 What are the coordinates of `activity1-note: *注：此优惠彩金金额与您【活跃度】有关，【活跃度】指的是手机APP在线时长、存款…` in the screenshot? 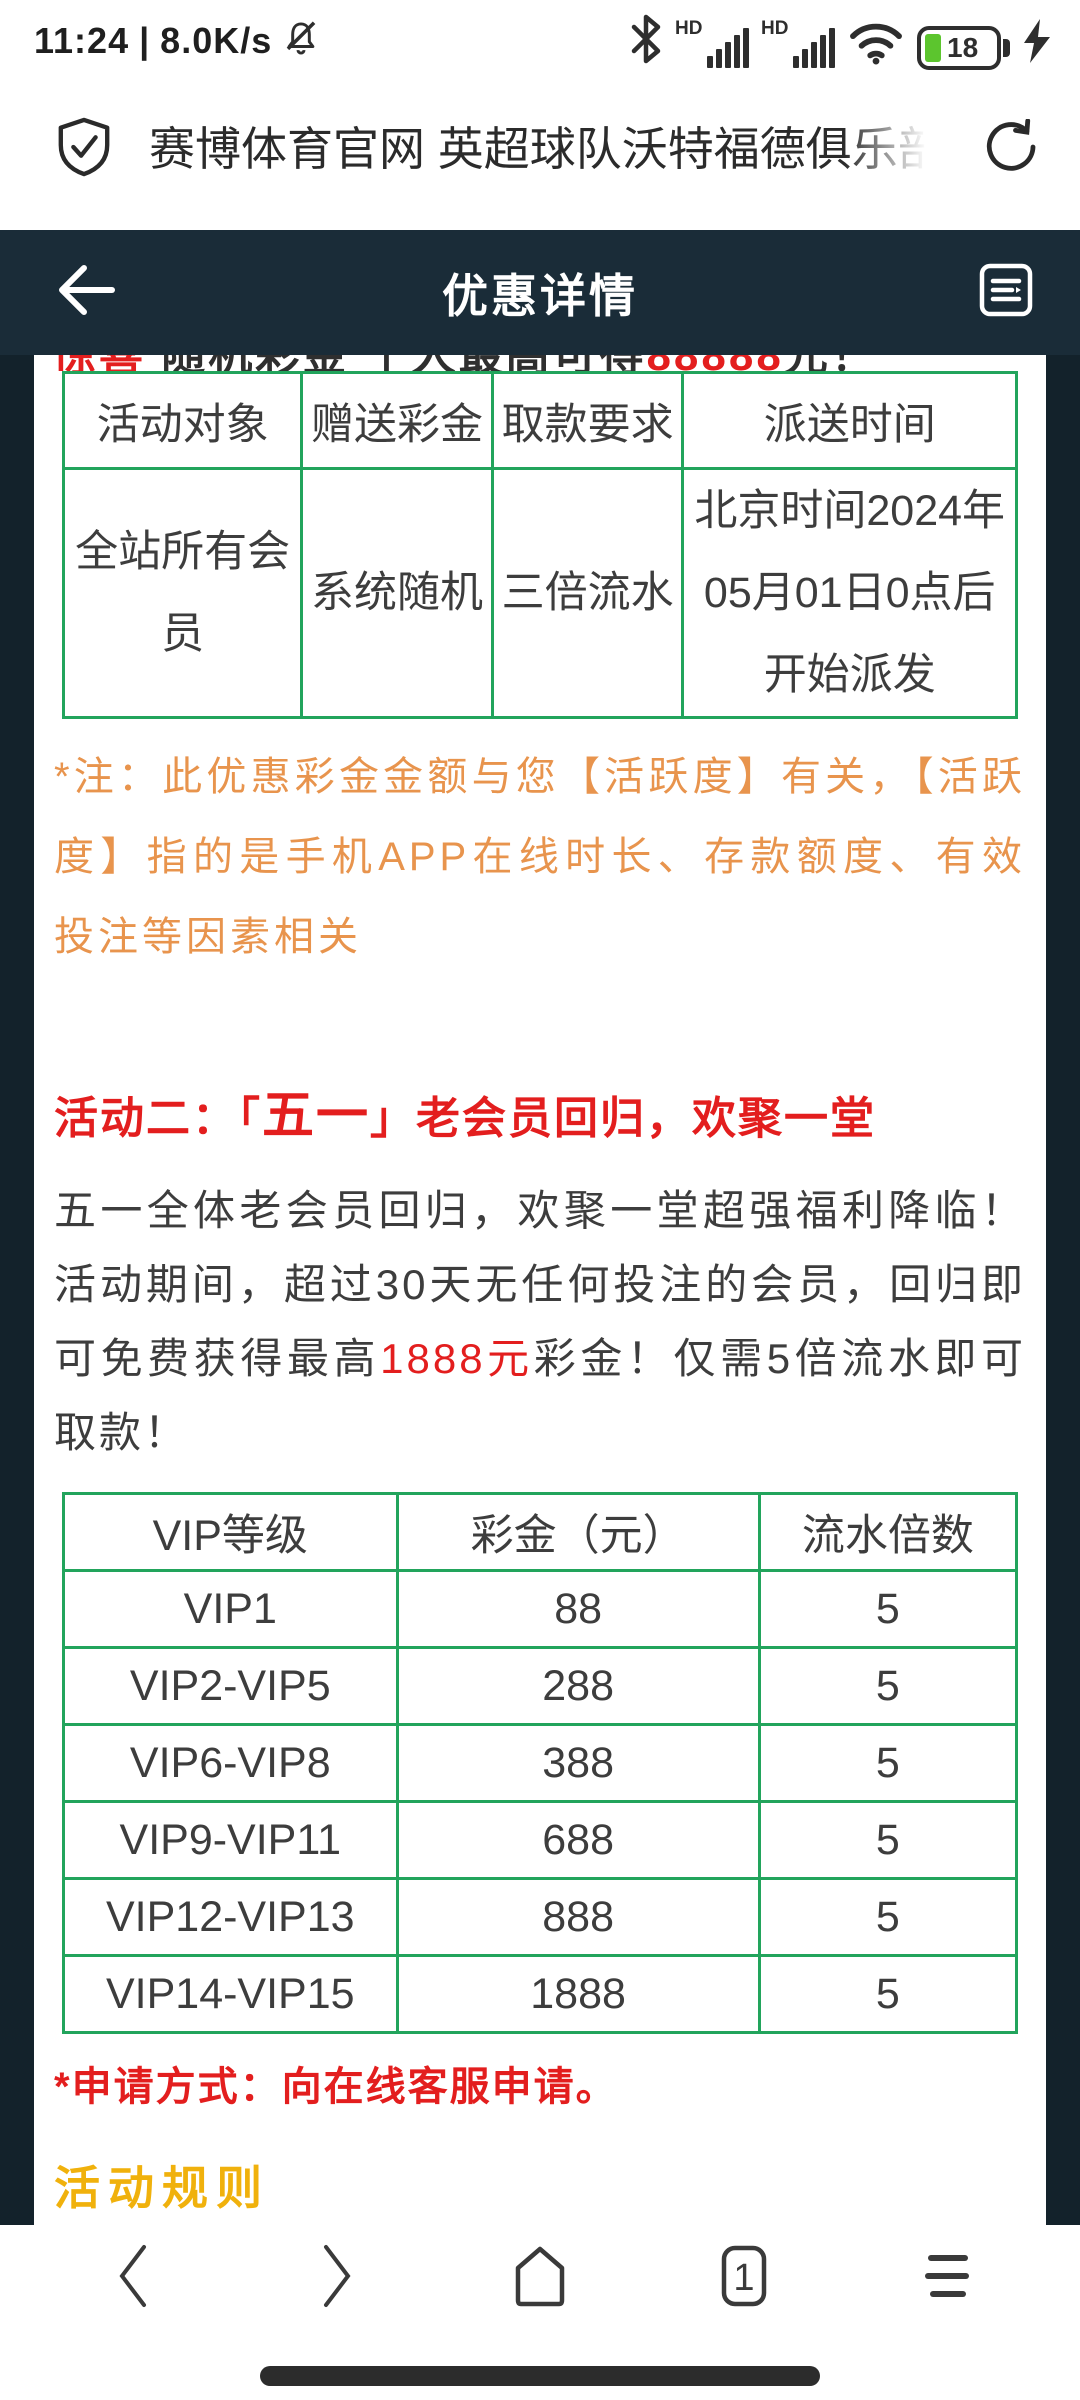 It's located at (540, 857).